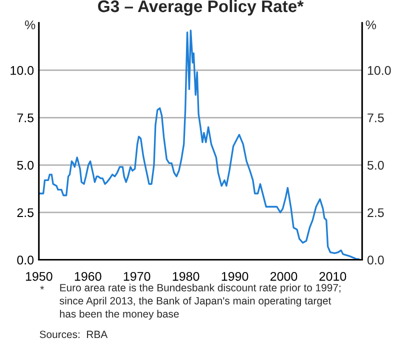 The image size is (401, 346). I want to click on x-tick-label: 1980, so click(186, 276).